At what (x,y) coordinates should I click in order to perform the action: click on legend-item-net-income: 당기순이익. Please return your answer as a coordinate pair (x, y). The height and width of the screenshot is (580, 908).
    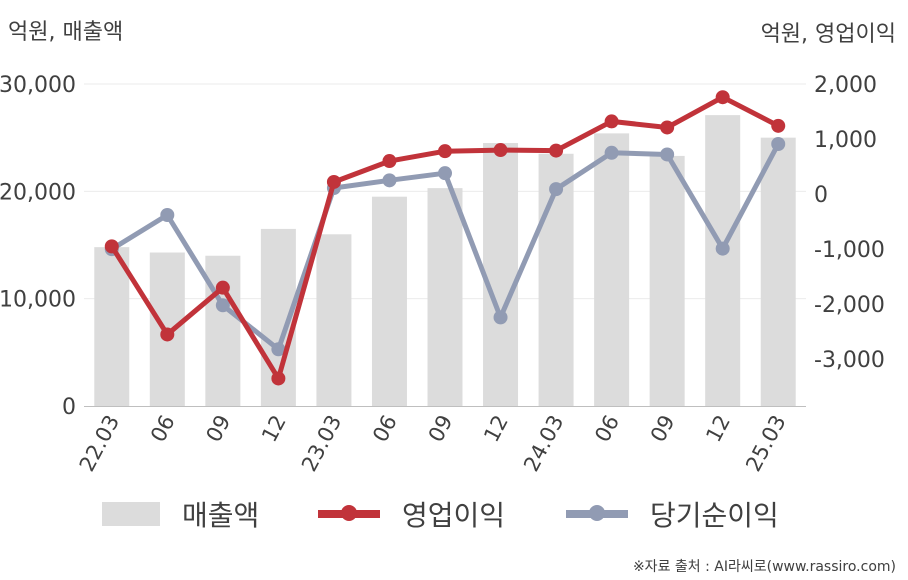
    Looking at the image, I should click on (672, 514).